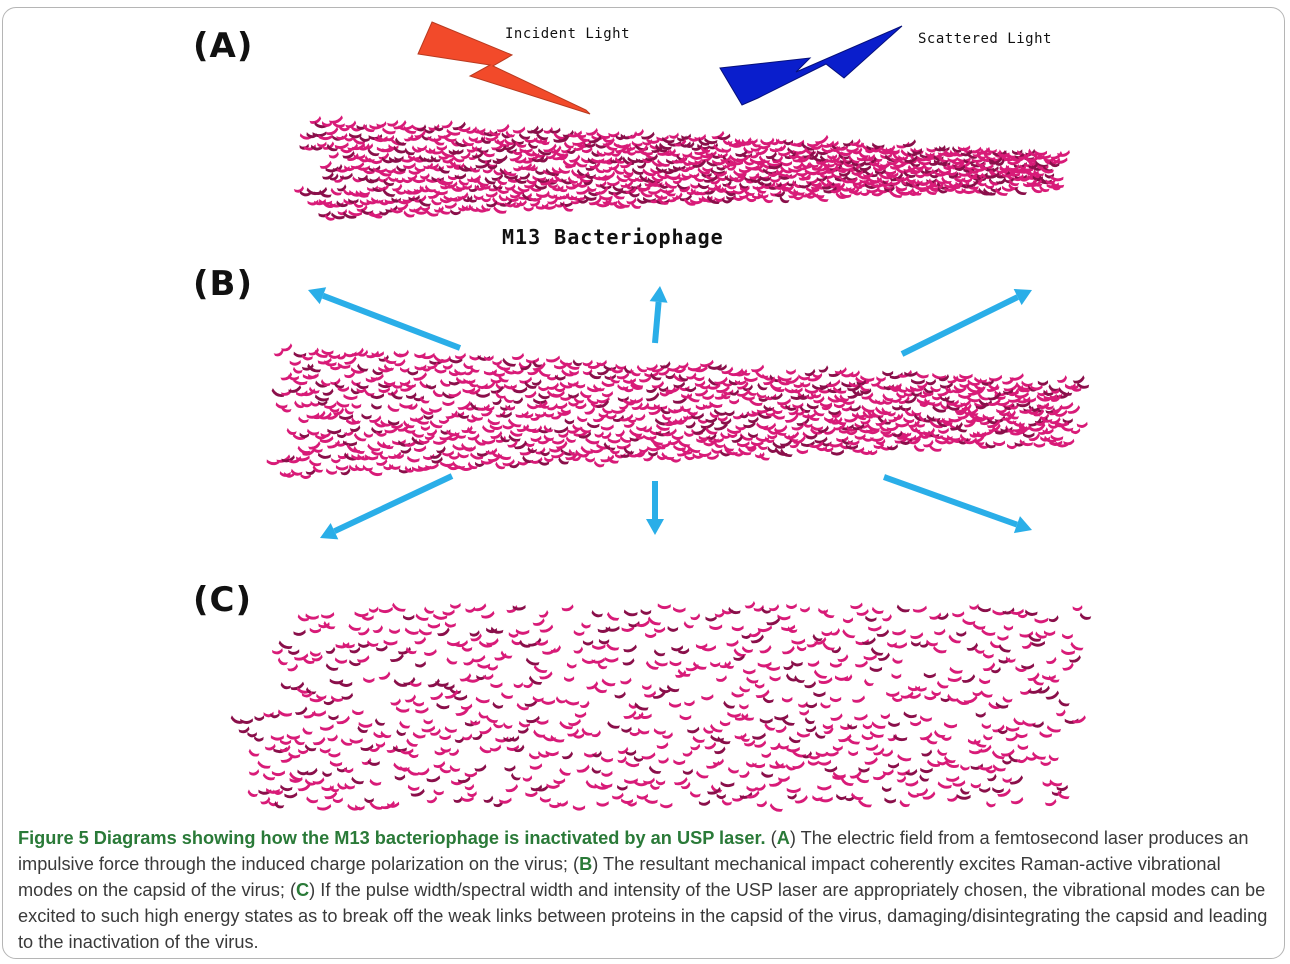 This screenshot has height=964, width=1290. Describe the element at coordinates (985, 39) in the screenshot. I see `scattered-light-label: Scattered Light` at that location.